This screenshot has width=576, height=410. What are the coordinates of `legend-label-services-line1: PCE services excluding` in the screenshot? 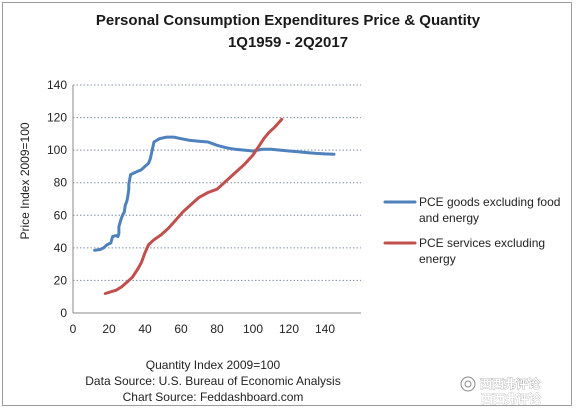 It's located at (482, 243).